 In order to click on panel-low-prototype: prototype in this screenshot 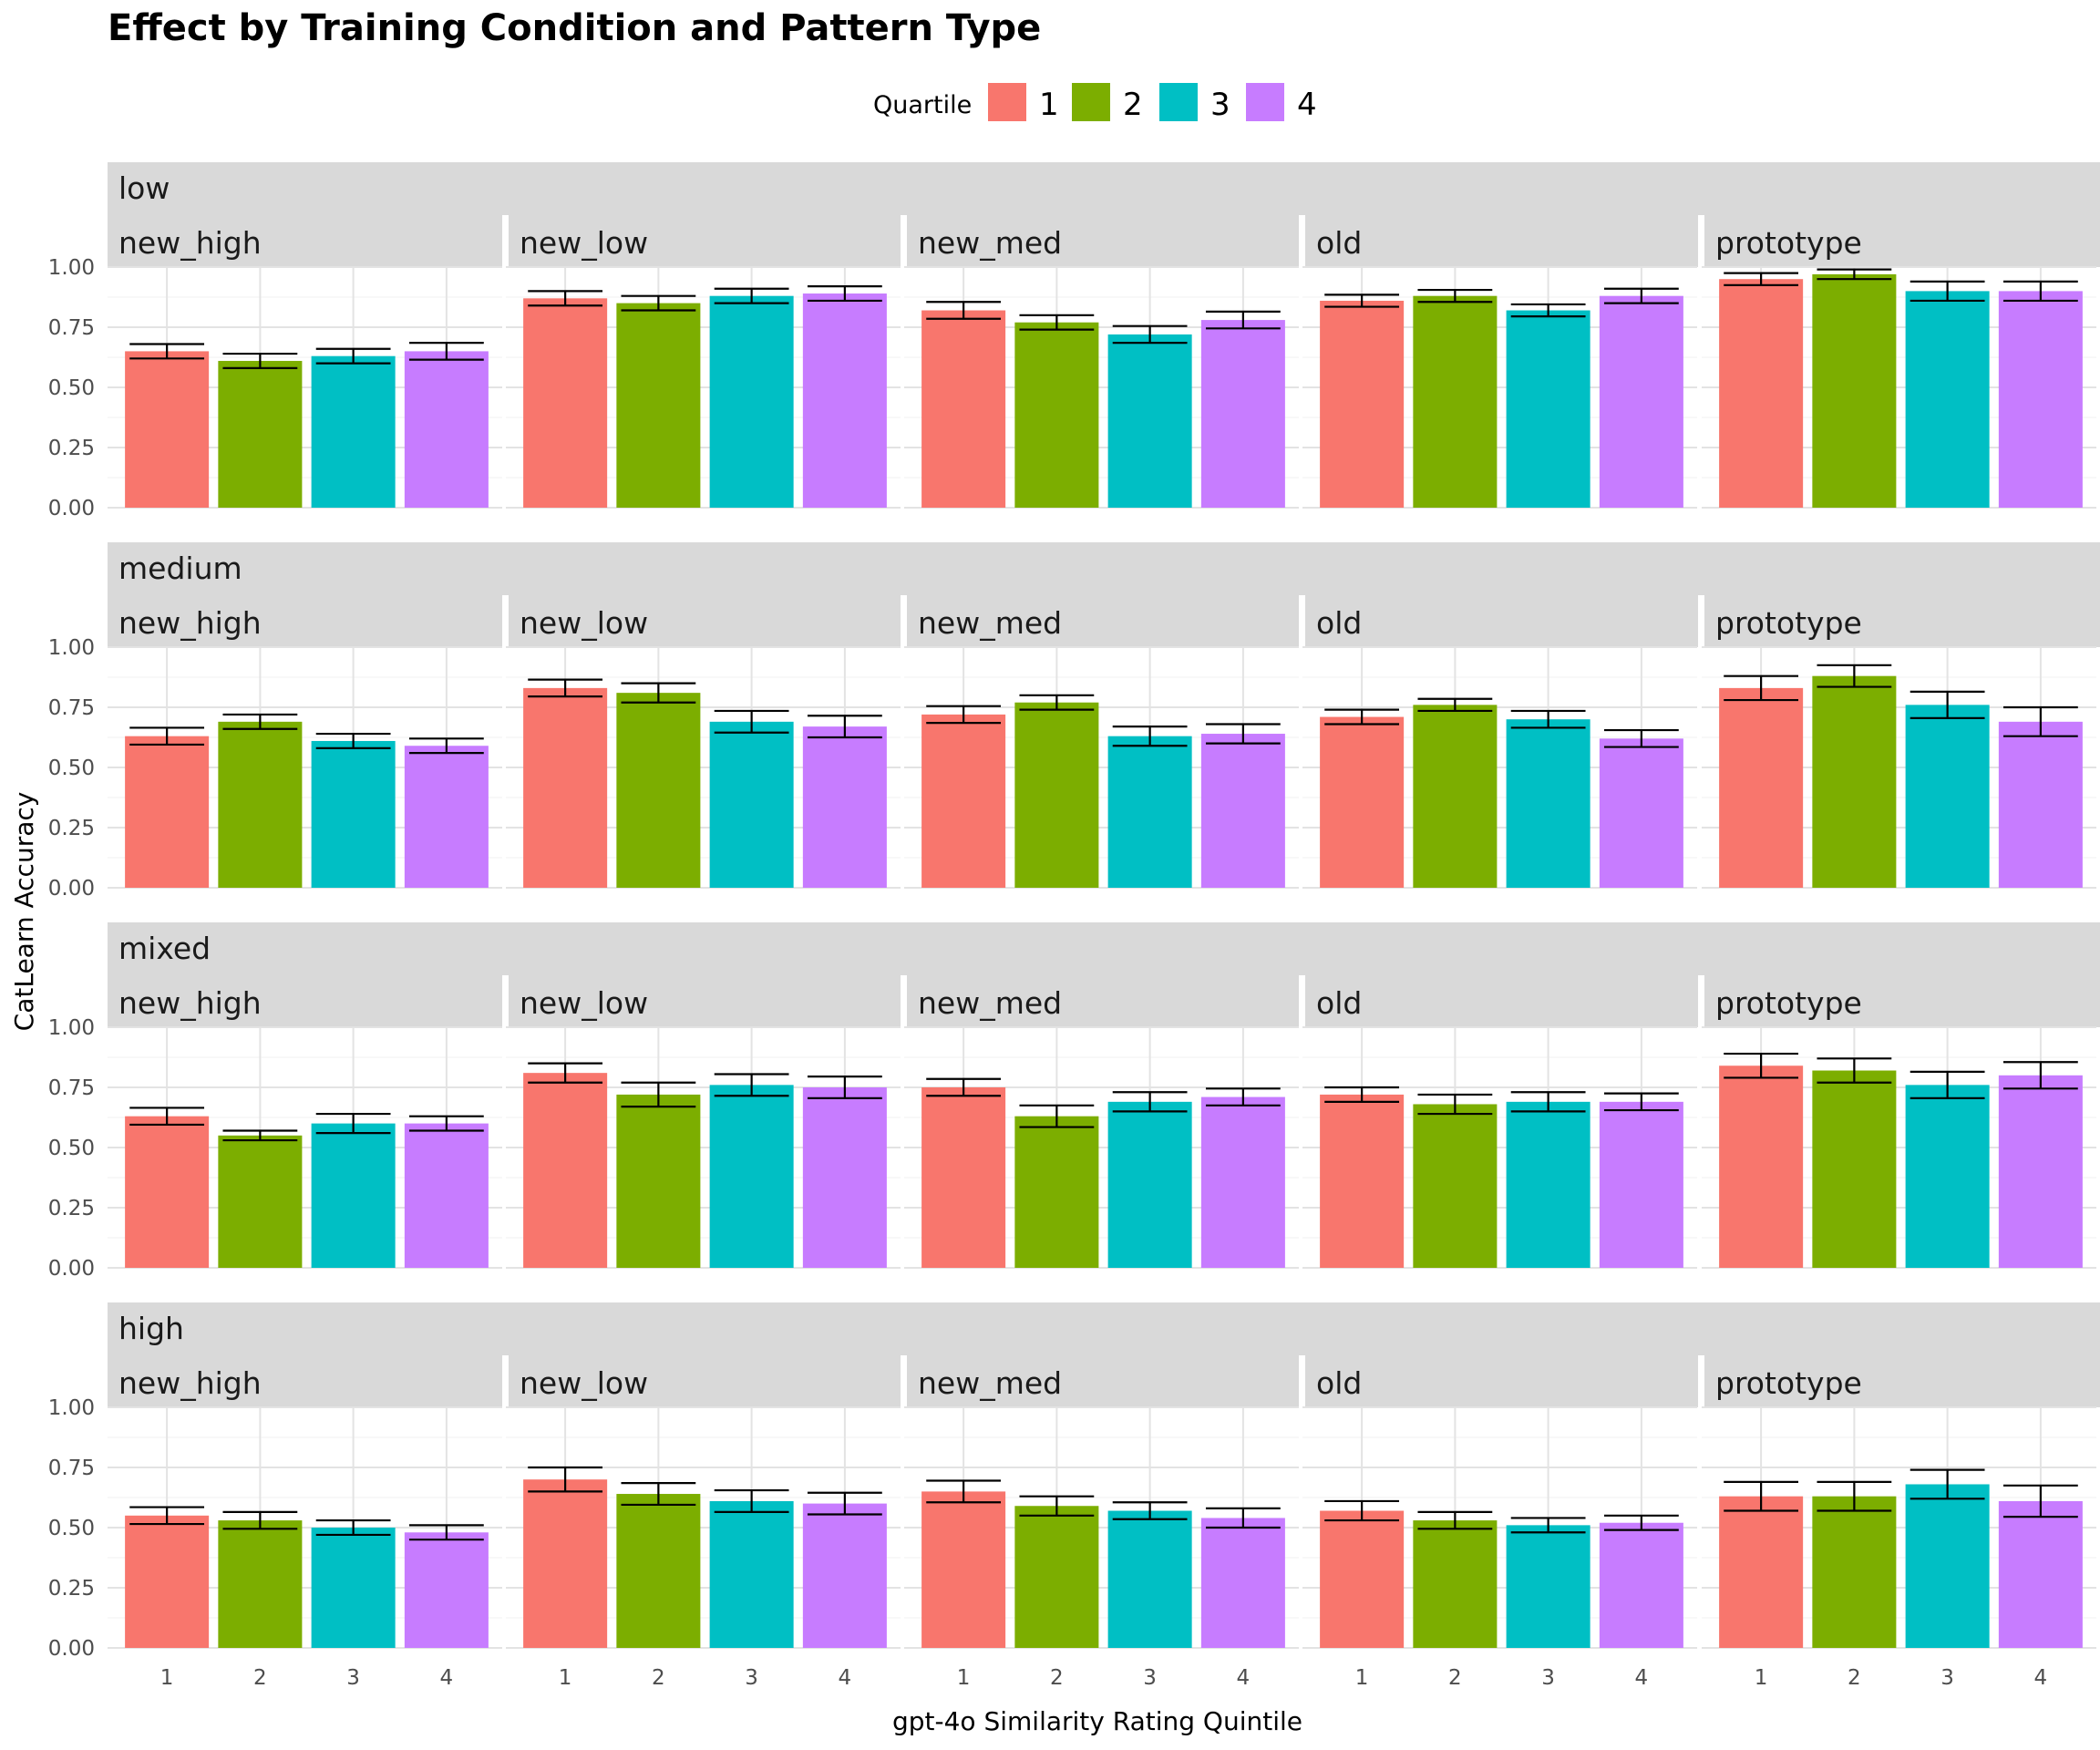, I will do `click(1899, 362)`.